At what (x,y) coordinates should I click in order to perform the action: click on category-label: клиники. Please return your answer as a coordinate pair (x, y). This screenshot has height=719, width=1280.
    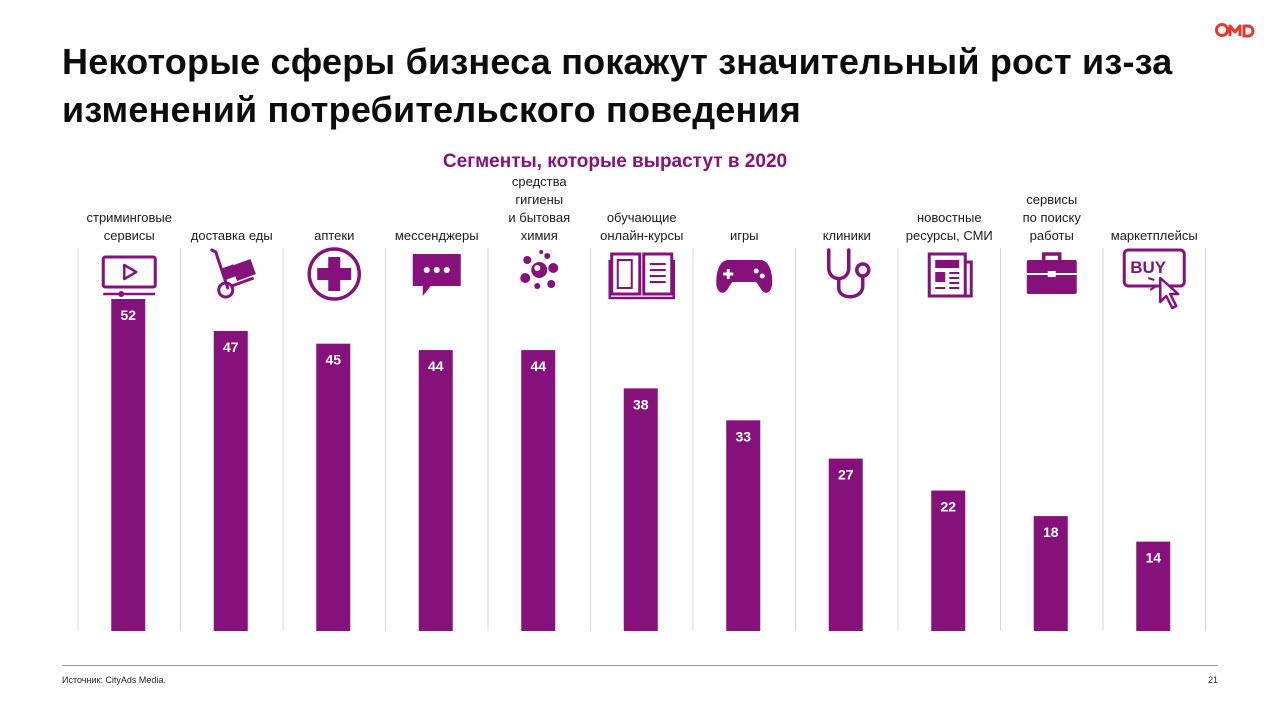
    Looking at the image, I should click on (847, 235).